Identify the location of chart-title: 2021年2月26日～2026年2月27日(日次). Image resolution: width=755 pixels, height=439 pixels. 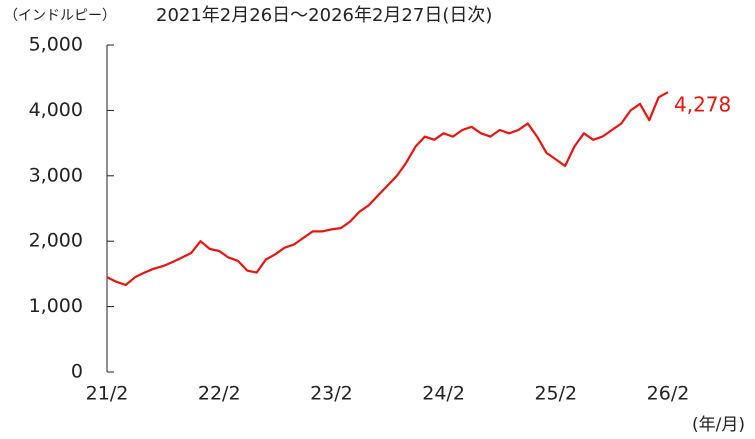
(324, 15).